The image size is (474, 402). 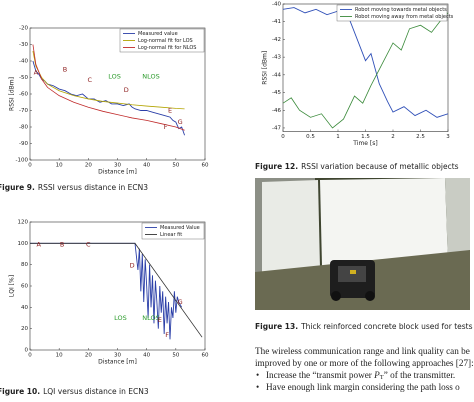 What do you see at coordinates (20, 391) in the screenshot?
I see `caption-label: Figure 10.` at bounding box center [20, 391].